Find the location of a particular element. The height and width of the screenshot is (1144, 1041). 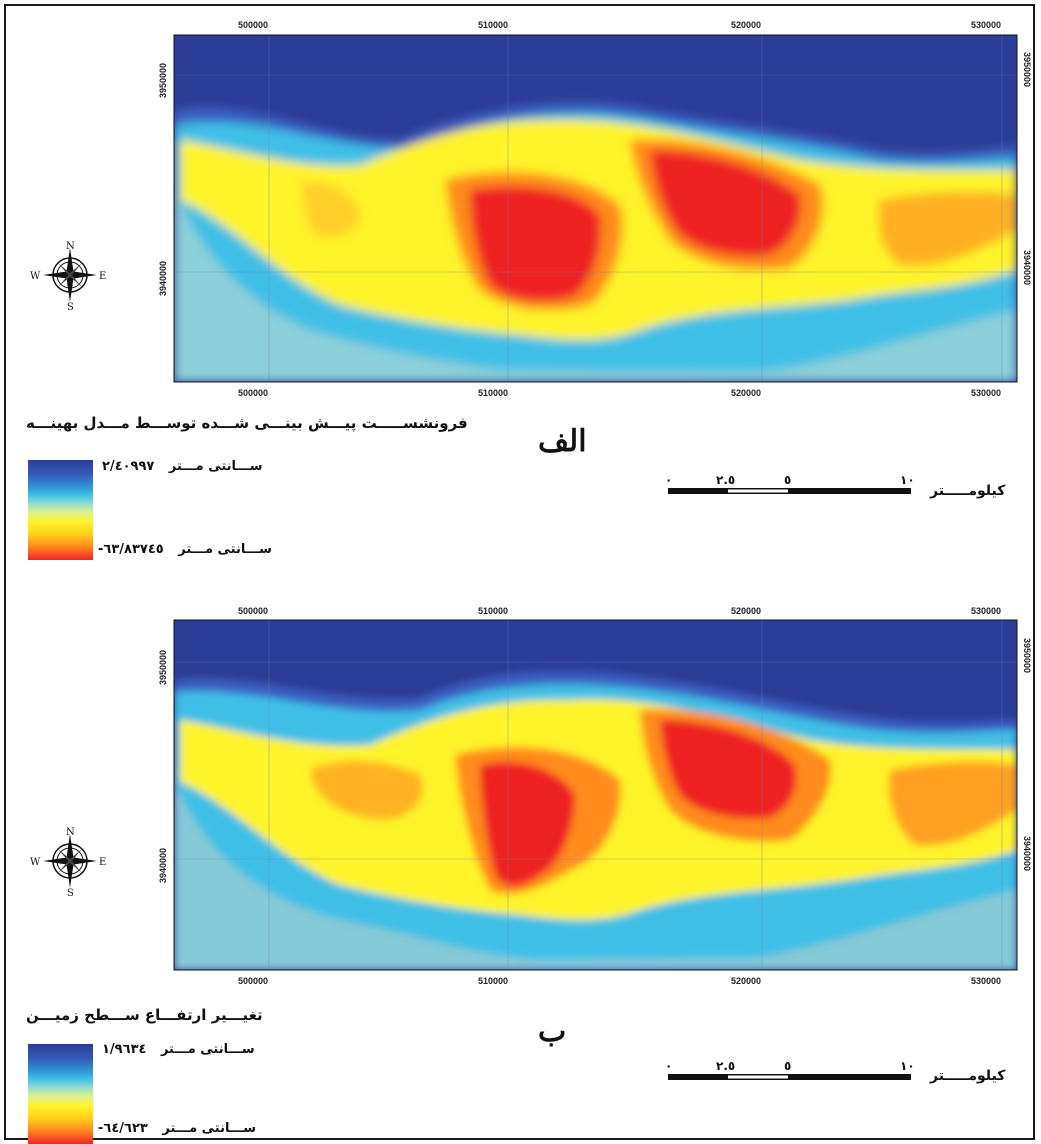

legend-low-value: -٦٤/٦٢٣ is located at coordinates (123, 1128).